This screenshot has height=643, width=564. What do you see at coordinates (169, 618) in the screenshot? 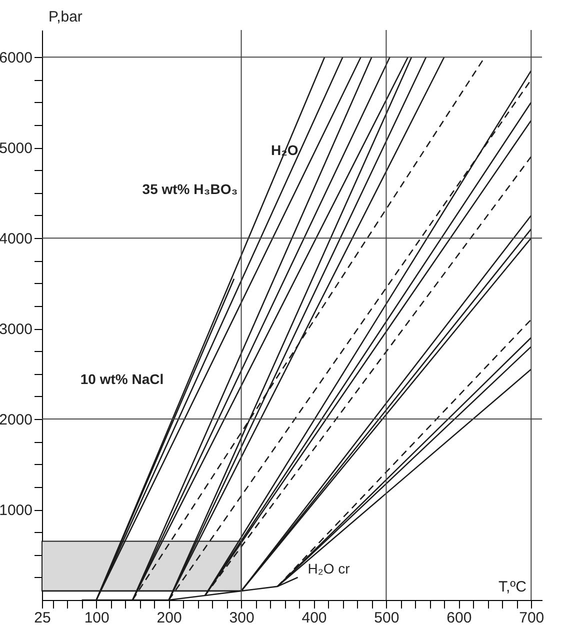
I see `x-tick-label: 200` at bounding box center [169, 618].